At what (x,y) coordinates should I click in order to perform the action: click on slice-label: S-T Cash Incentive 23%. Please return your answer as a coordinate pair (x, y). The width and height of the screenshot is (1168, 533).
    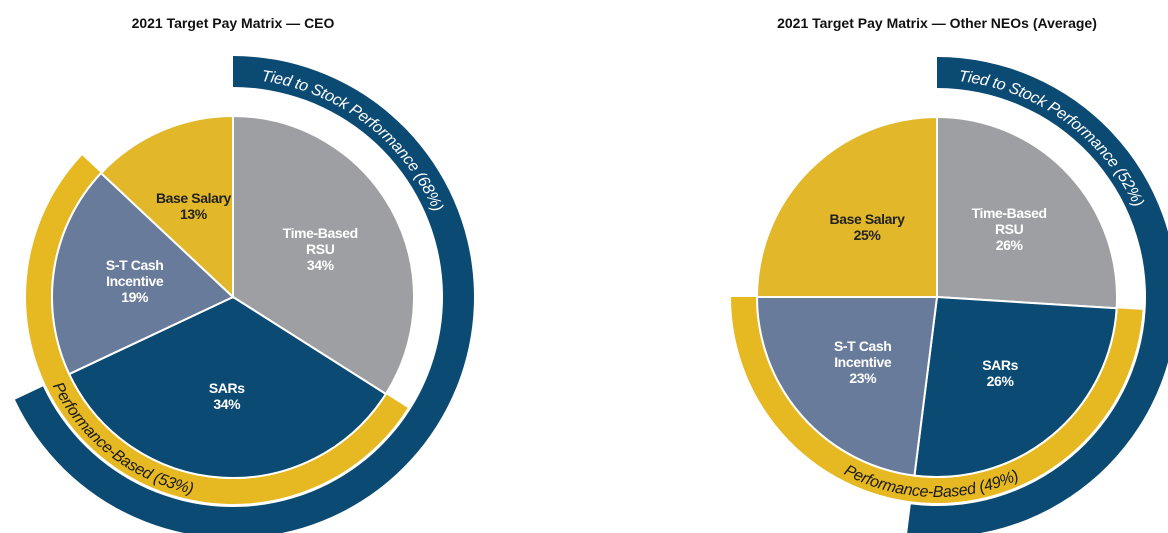
    Looking at the image, I should click on (863, 362).